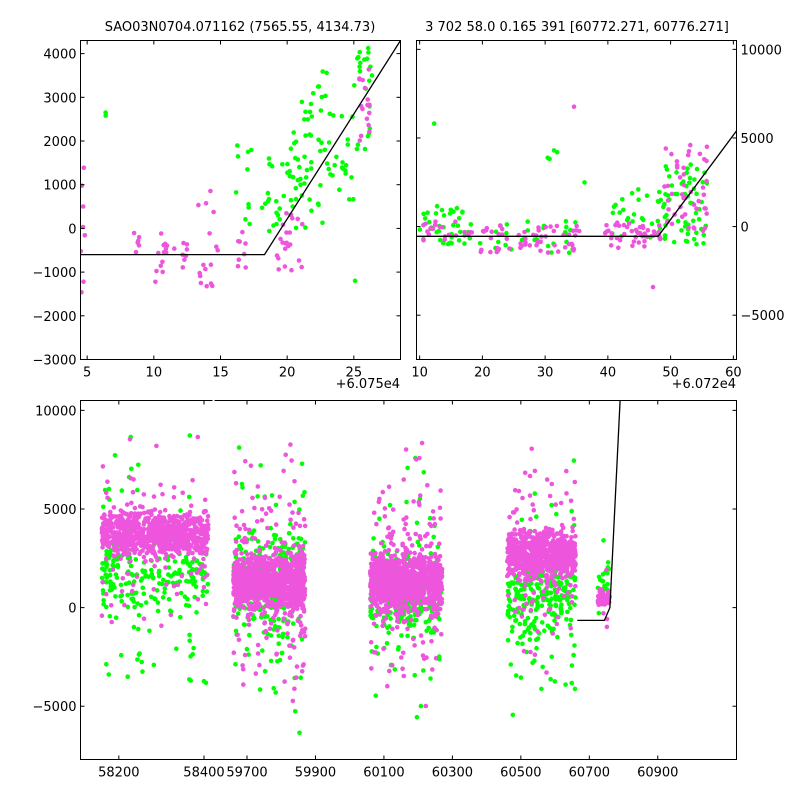 Image resolution: width=800 pixels, height=800 pixels. Describe the element at coordinates (763, 316) in the screenshot. I see `y-tick-label: −5000` at that location.